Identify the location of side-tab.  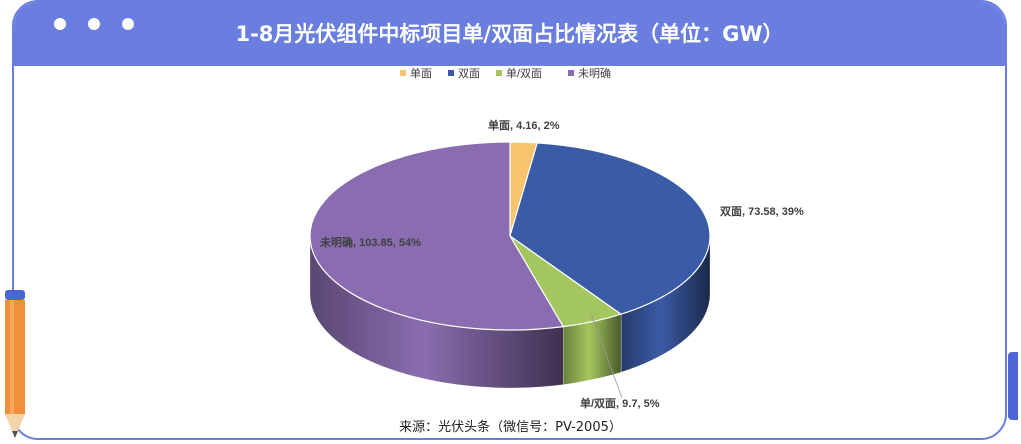
(1013, 386).